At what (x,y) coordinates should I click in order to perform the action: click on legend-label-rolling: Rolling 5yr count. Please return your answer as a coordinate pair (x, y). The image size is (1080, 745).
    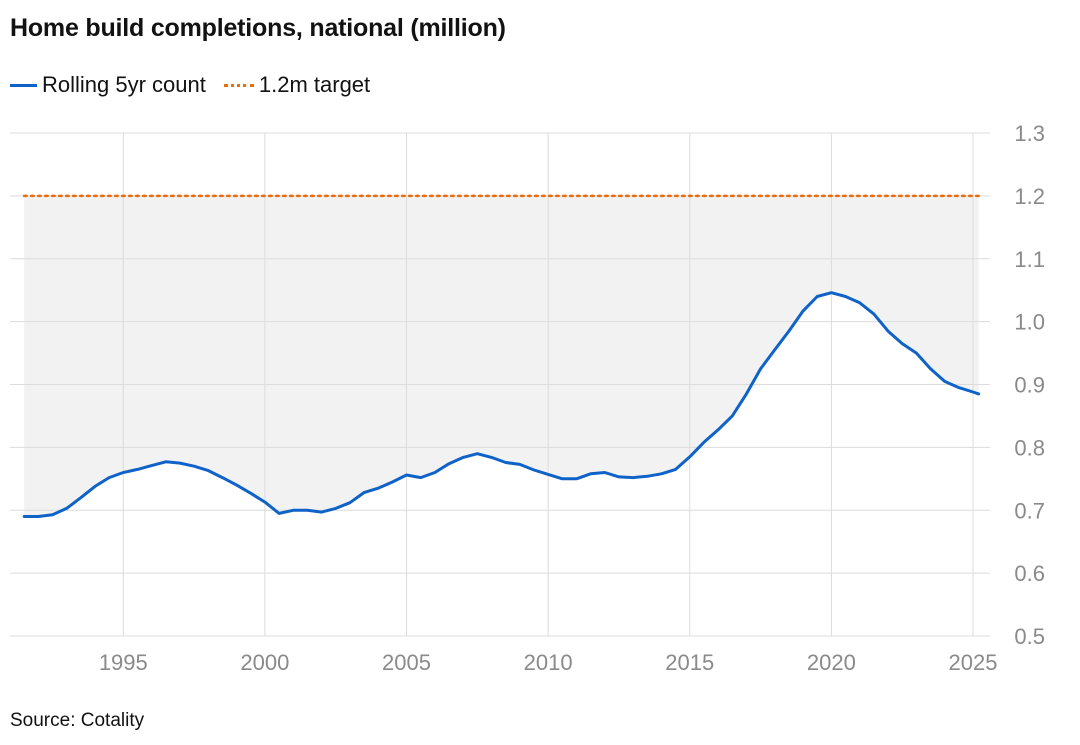
    Looking at the image, I should click on (124, 84).